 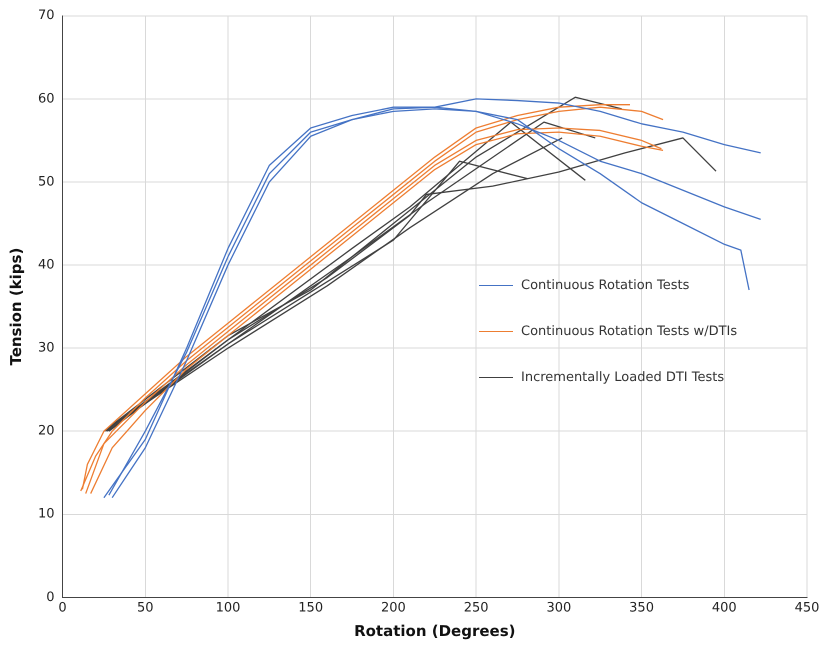 I want to click on y-tick-label: 70, so click(x=46, y=16).